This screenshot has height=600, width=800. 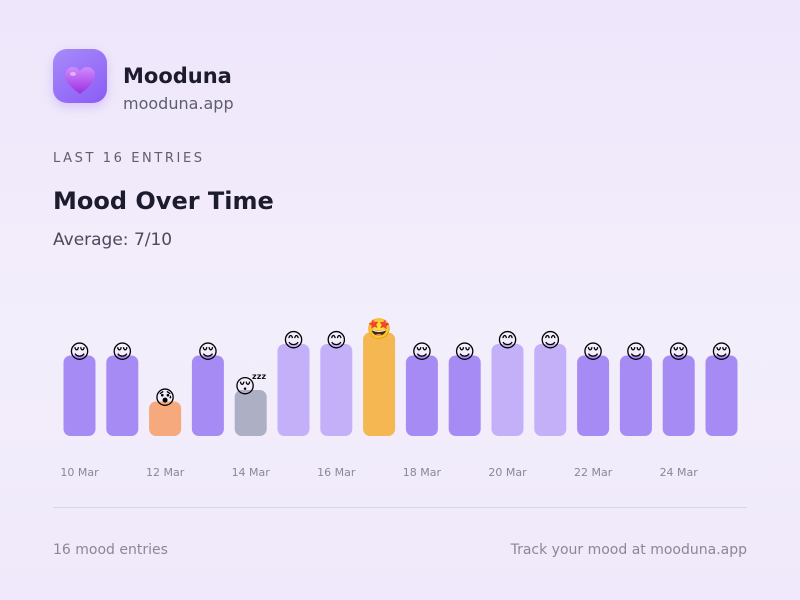 I want to click on x-tick-label: 10 Mar, so click(x=79, y=472).